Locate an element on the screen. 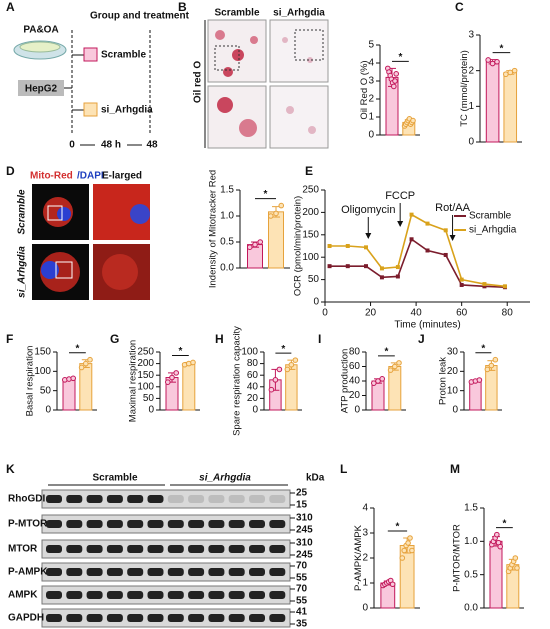 This screenshot has height=629, width=550. y-tick-label: 250 is located at coordinates (145, 352).